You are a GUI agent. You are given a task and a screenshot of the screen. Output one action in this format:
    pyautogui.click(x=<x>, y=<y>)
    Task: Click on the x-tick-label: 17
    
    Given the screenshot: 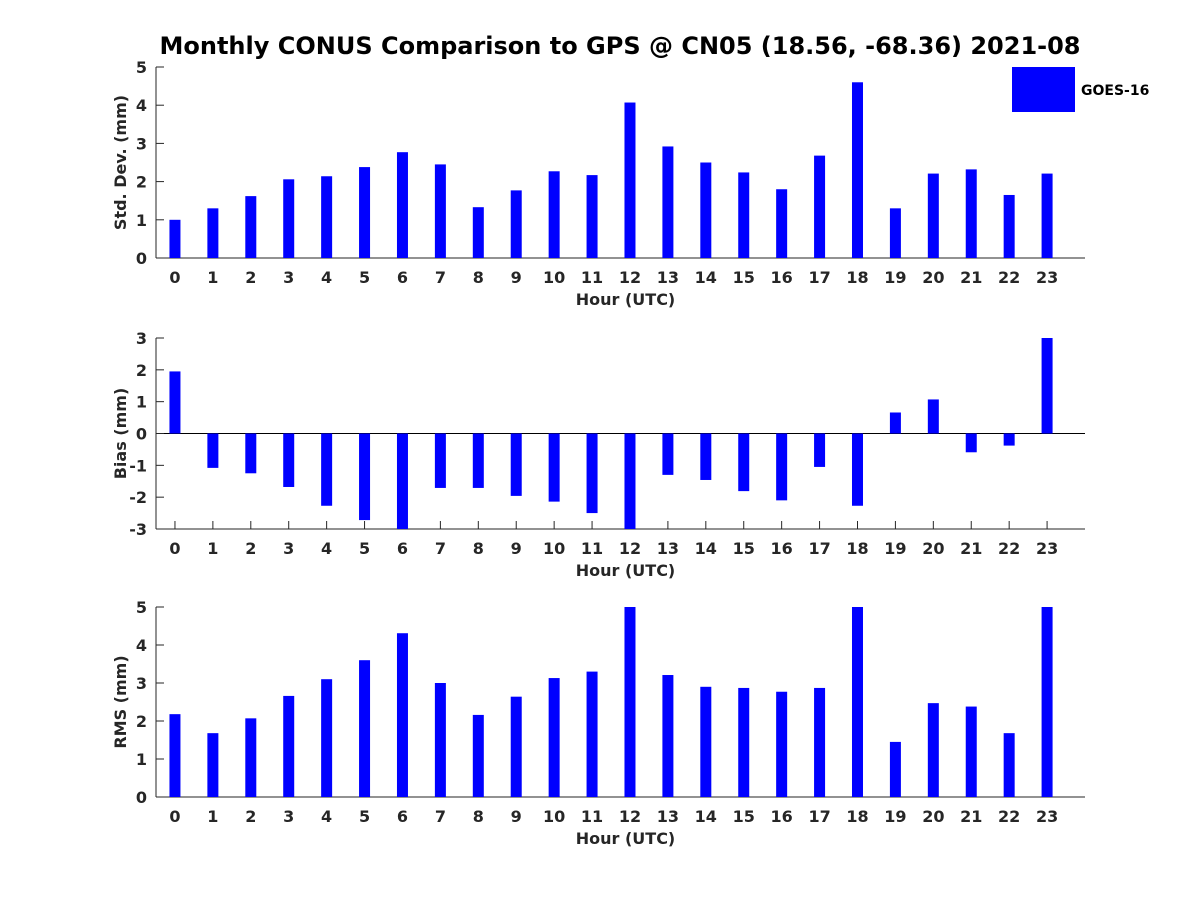 What is the action you would take?
    pyautogui.click(x=819, y=277)
    